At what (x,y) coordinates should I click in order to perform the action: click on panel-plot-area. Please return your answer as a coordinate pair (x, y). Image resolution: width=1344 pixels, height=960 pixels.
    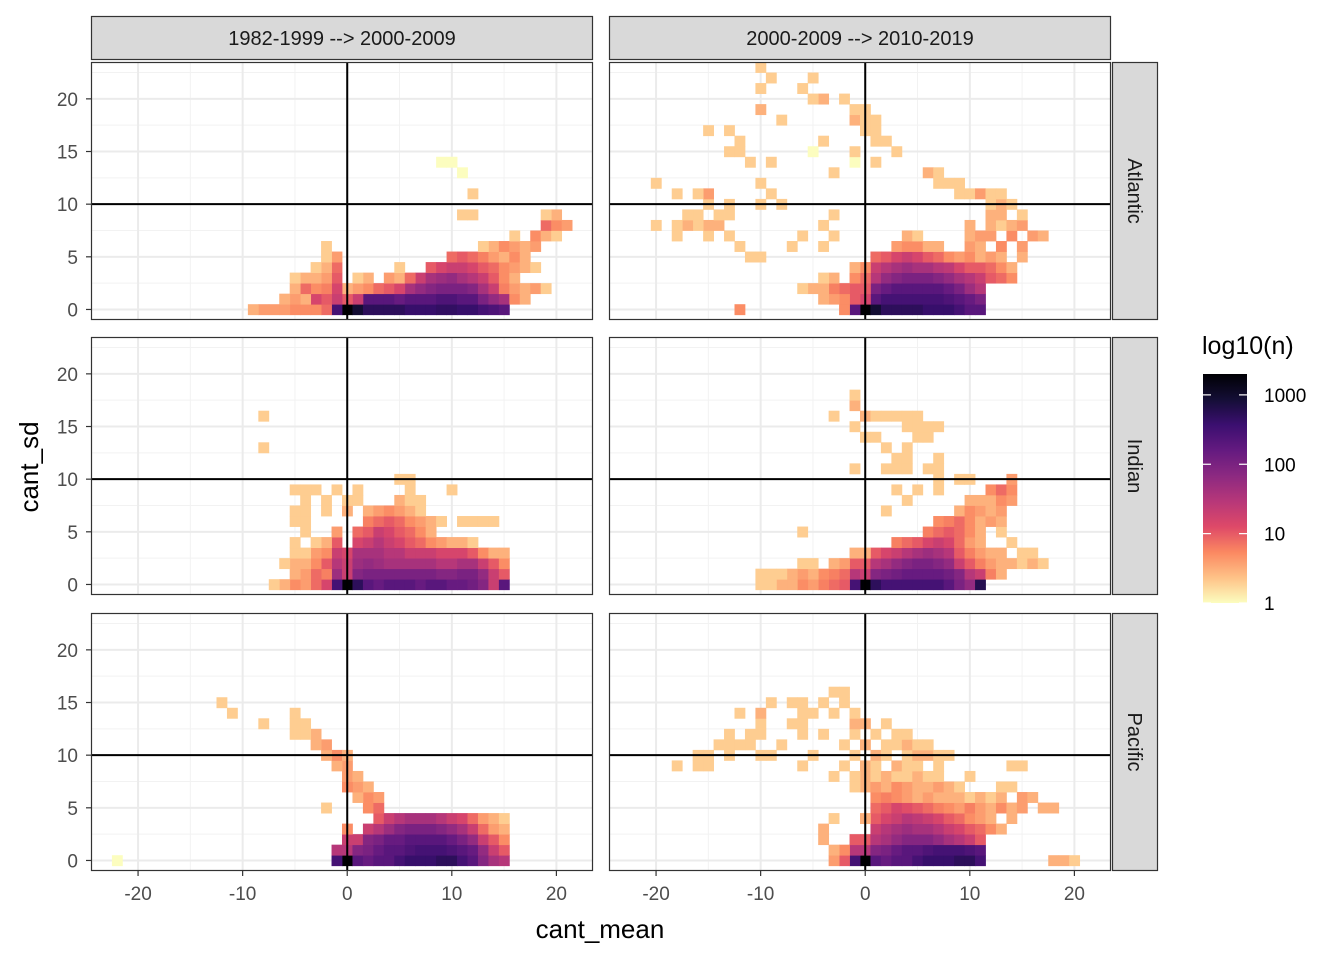
    Looking at the image, I should click on (860, 742).